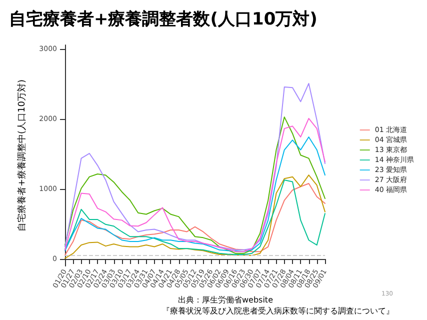 The width and height of the screenshot is (427, 320). I want to click on chart-title: 自宅療養者+療養調整者数(人口10万対), so click(163, 20).